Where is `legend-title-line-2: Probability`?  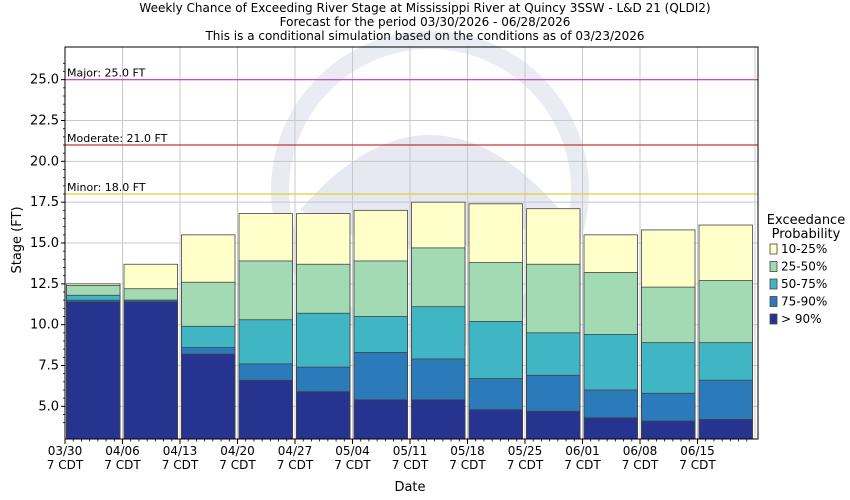
legend-title-line-2: Probability is located at coordinates (806, 234).